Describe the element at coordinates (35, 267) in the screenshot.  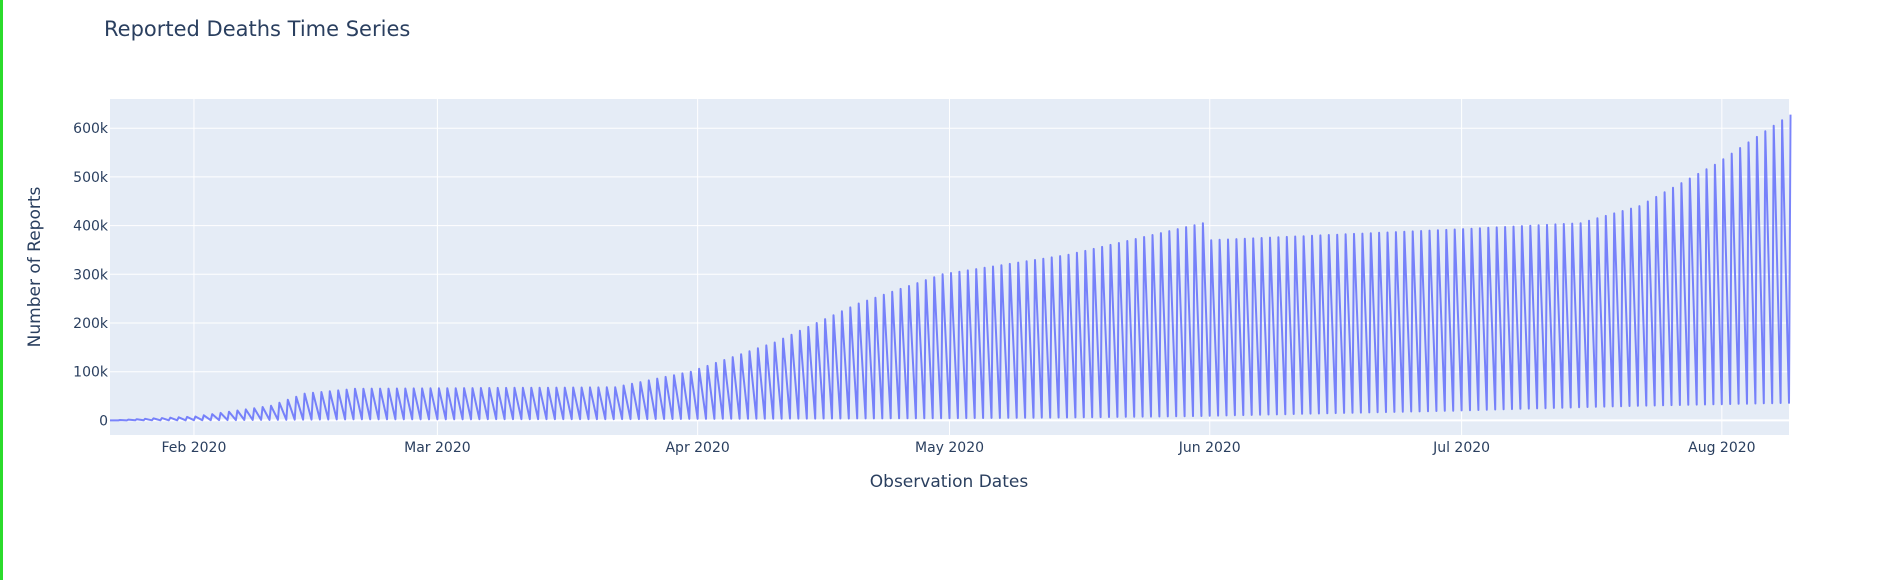
I see `y-axis-title: Number of Reports` at that location.